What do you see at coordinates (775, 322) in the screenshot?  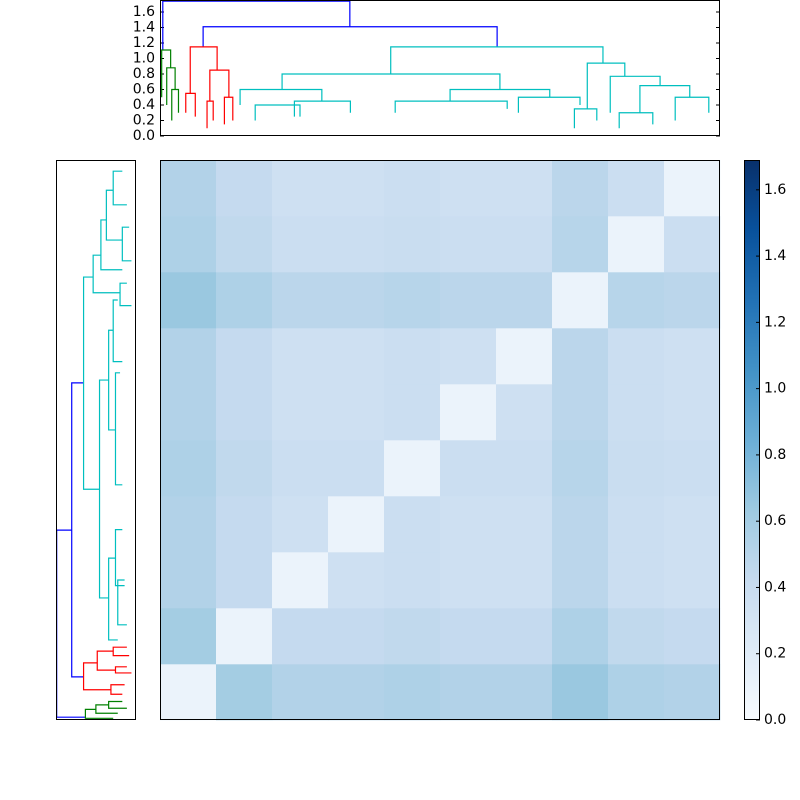 I see `colorbar-tick-label: 1.2` at bounding box center [775, 322].